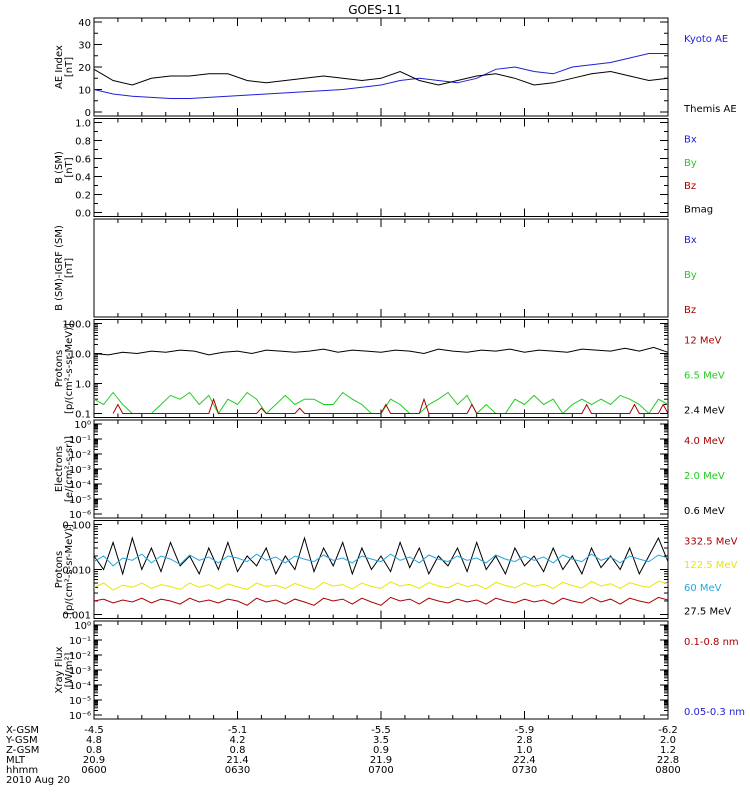 This screenshot has width=750, height=800. Describe the element at coordinates (381, 750) in the screenshot. I see `ephemeris-value: 0.9` at that location.